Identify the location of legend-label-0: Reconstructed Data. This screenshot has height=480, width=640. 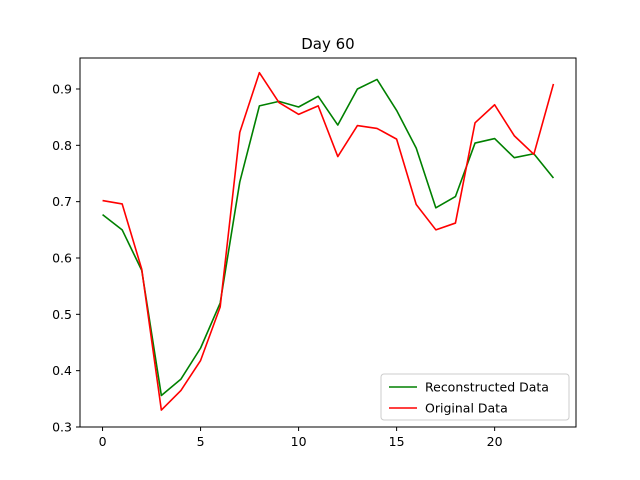
(487, 387).